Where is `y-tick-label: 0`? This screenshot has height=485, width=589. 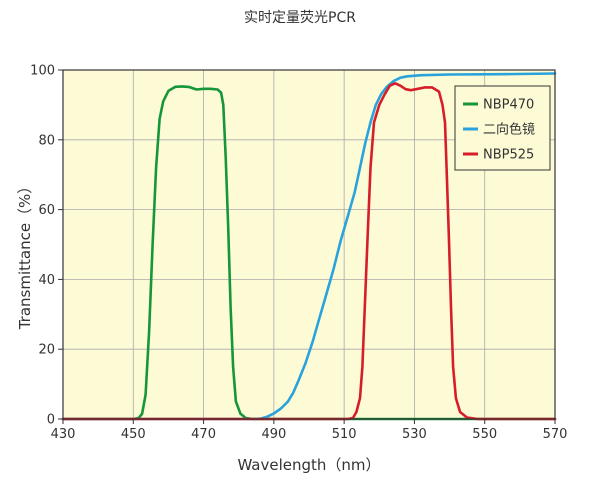 y-tick-label: 0 is located at coordinates (51, 420).